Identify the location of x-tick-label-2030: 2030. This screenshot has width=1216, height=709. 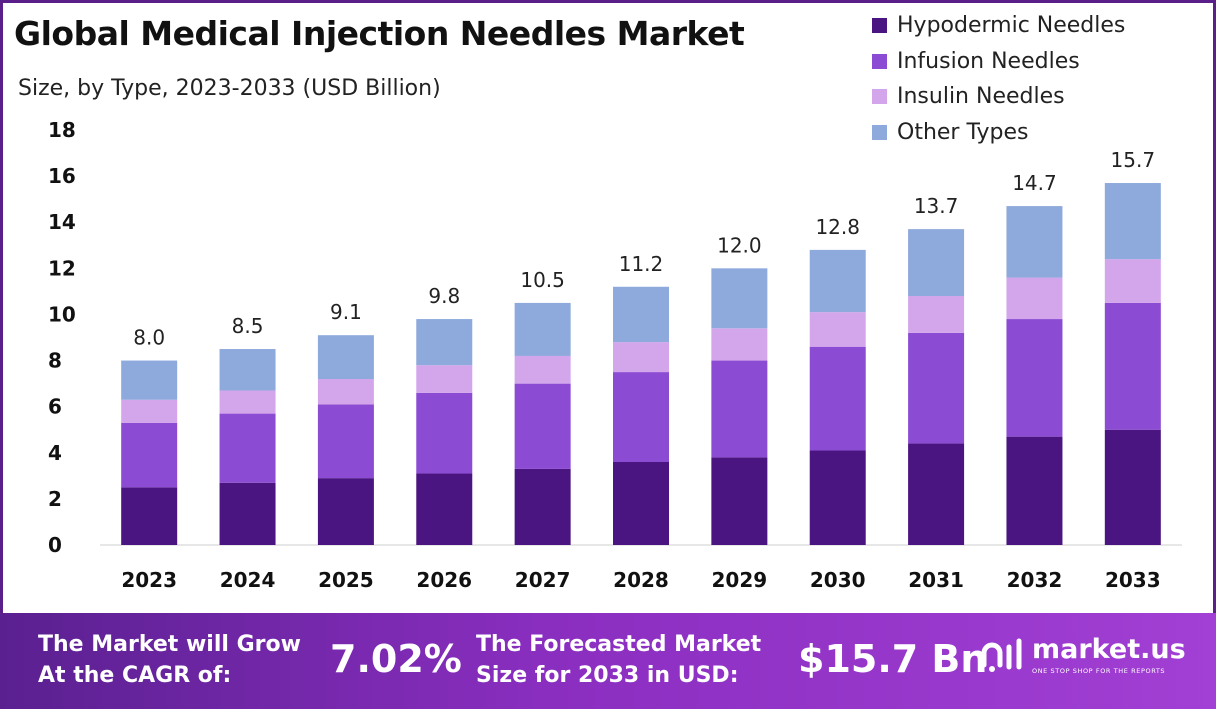
(838, 580).